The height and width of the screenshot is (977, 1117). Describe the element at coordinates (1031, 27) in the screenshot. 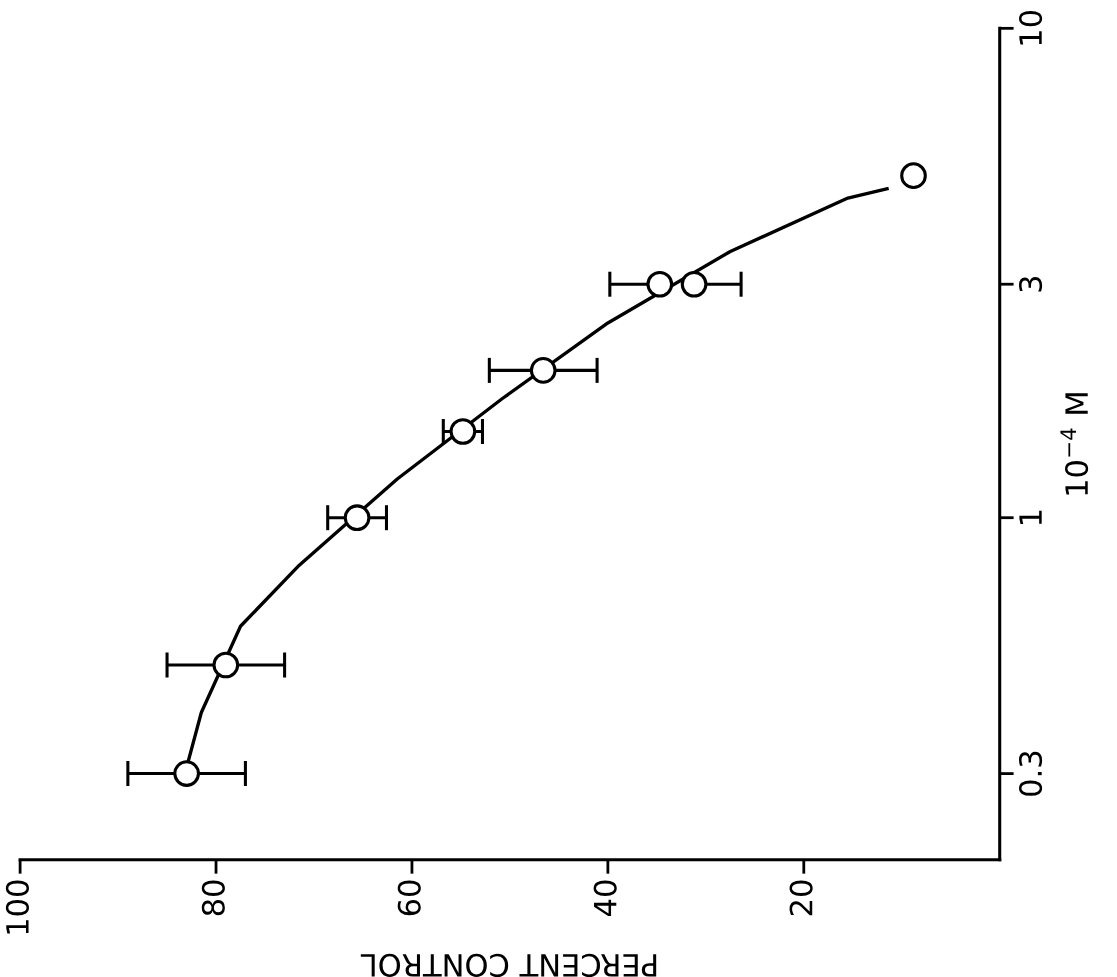

I see `y-tick-label: 10` at that location.